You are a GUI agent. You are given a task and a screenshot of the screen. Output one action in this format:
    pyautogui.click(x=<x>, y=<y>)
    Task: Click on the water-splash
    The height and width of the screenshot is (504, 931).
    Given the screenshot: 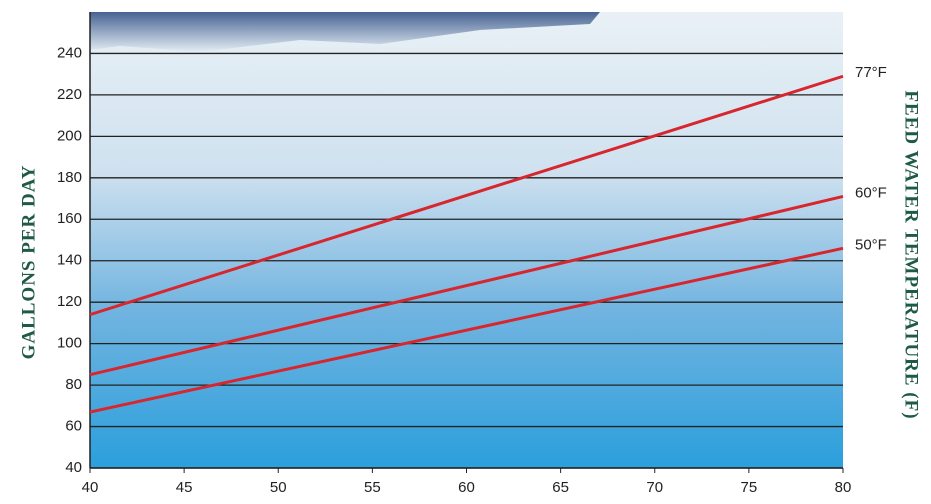 What is the action you would take?
    pyautogui.click(x=345, y=32)
    